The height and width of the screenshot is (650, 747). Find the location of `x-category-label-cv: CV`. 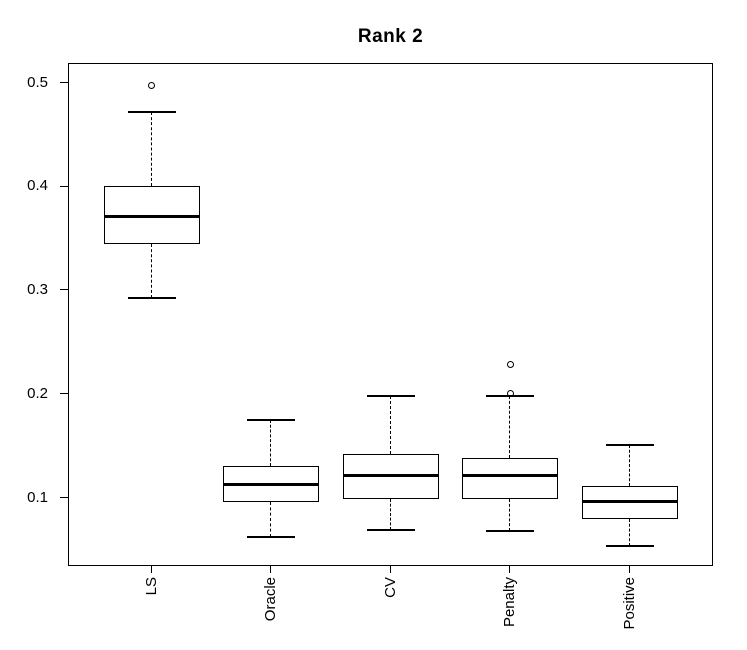

x-category-label-cv: CV is located at coordinates (390, 587).